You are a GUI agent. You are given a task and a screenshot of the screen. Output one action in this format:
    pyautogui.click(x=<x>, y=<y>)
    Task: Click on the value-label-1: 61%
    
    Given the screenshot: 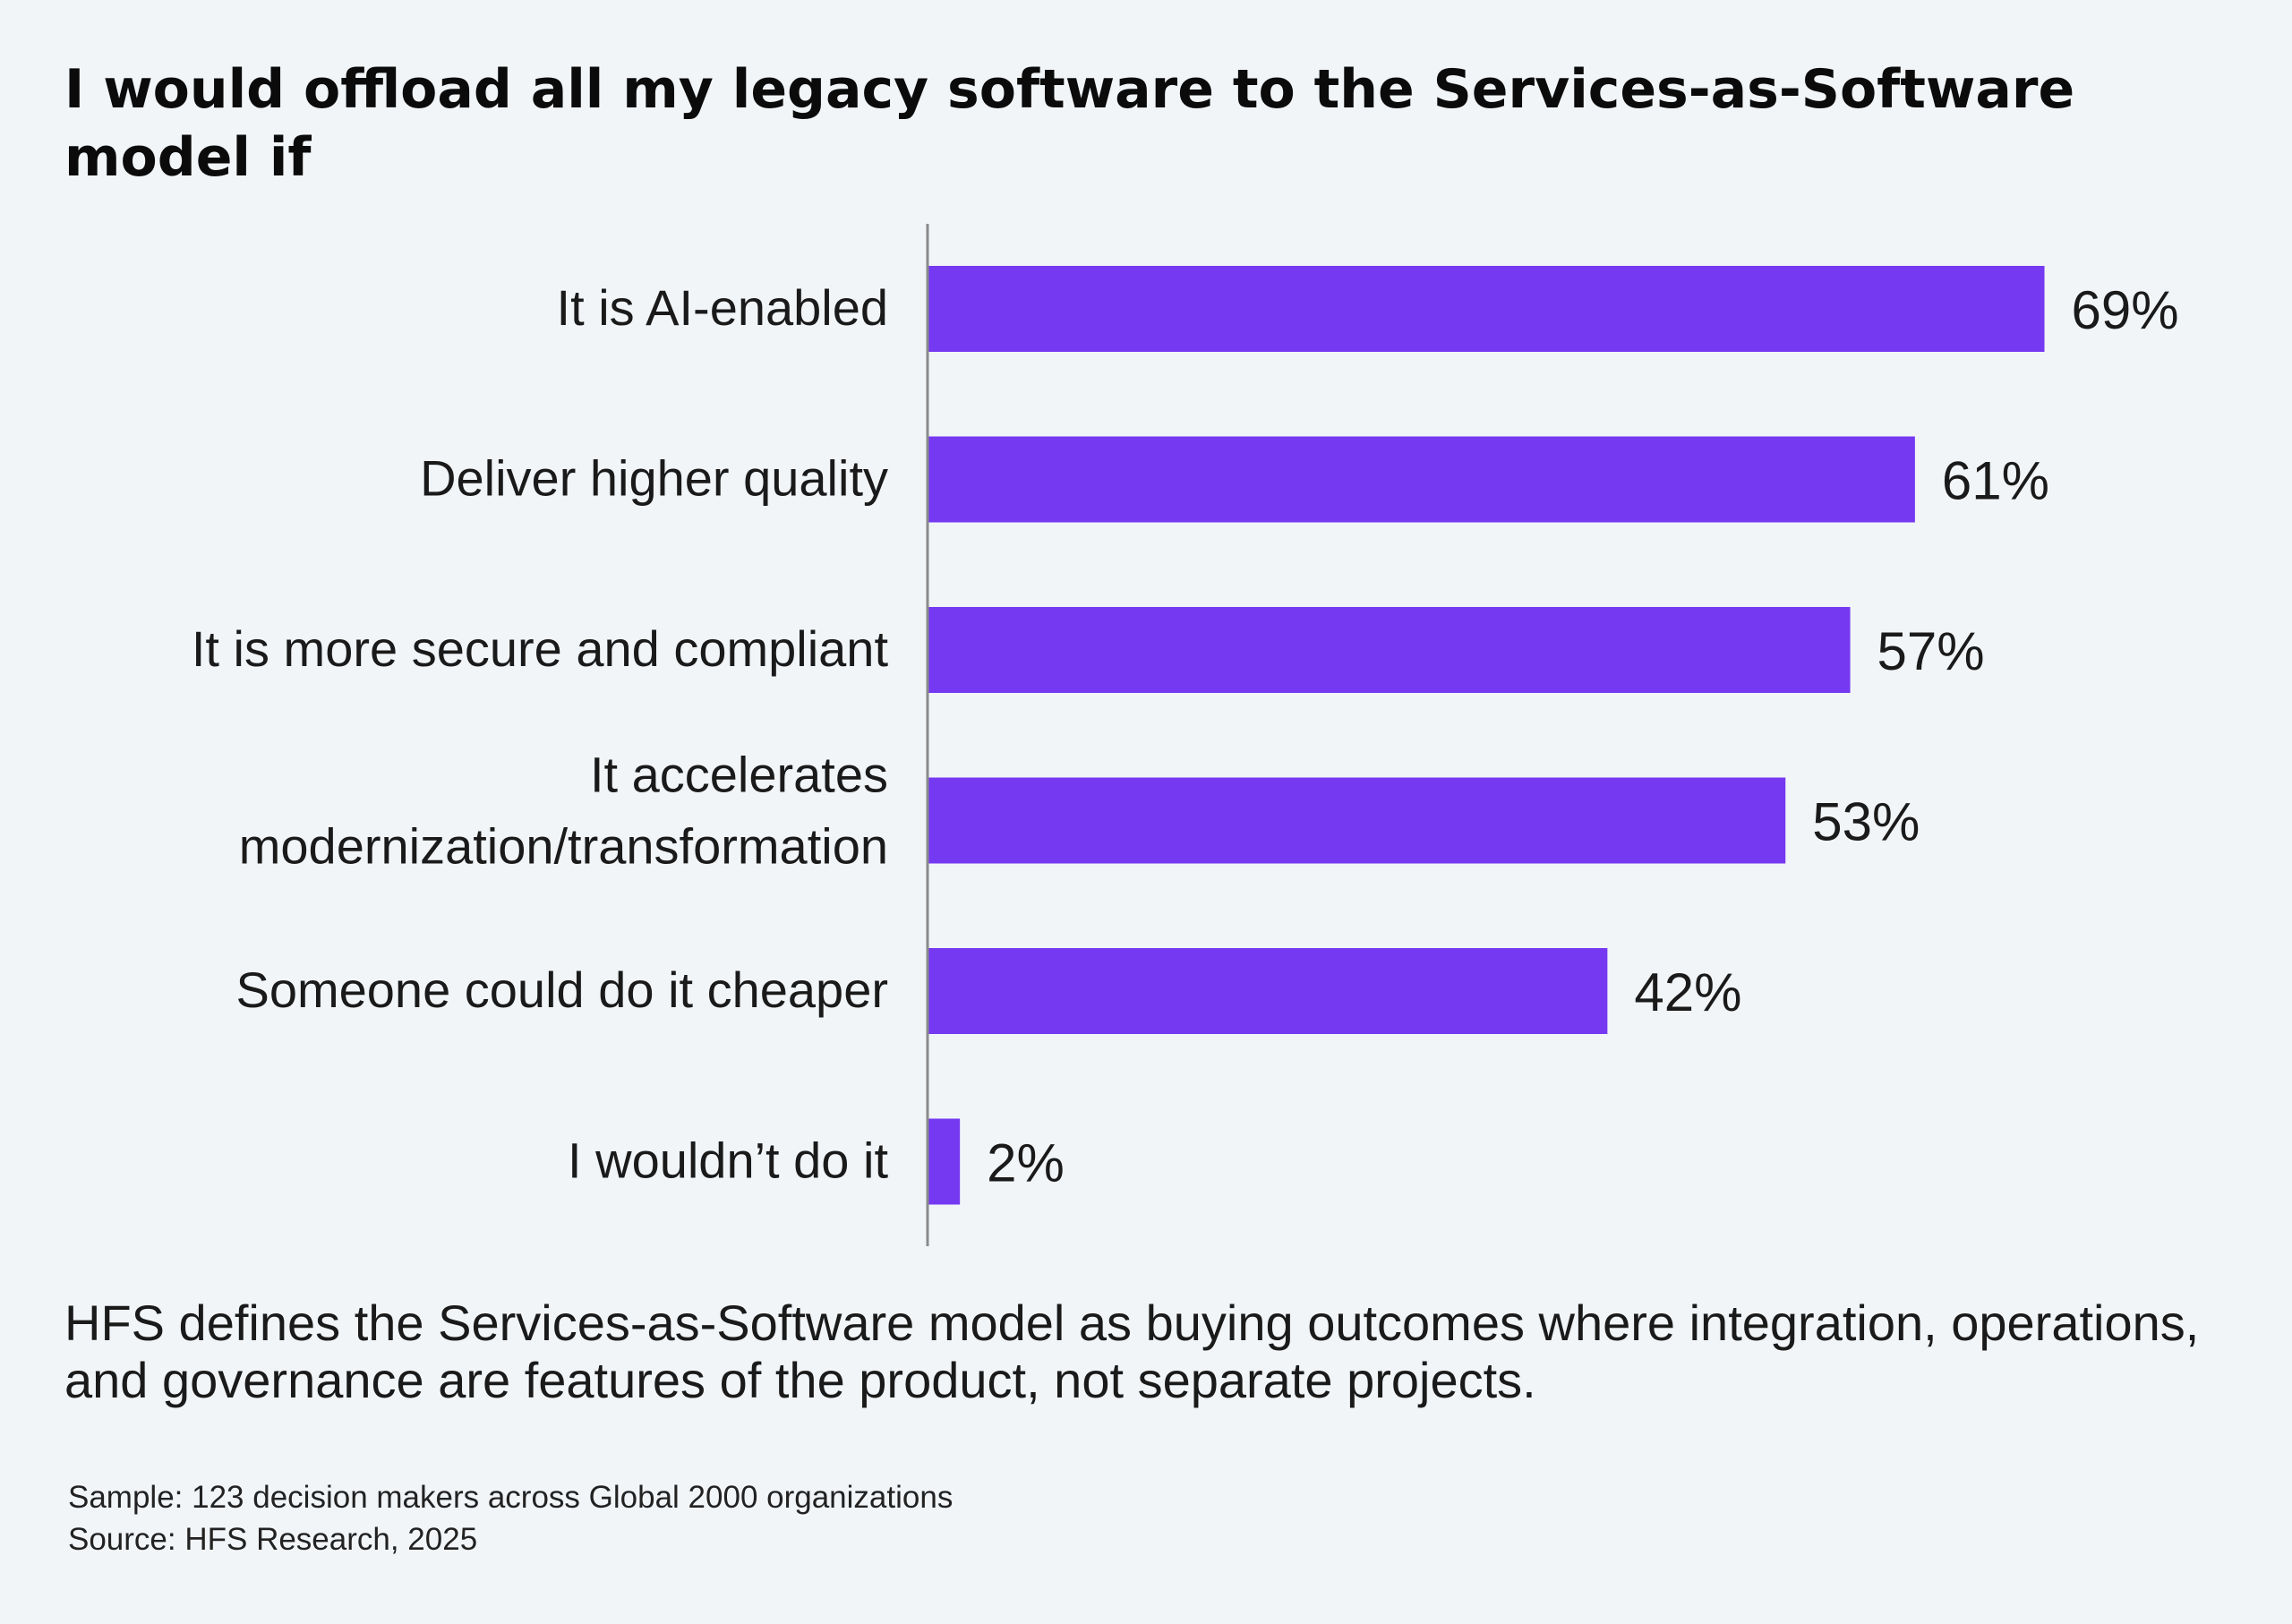 What is the action you would take?
    pyautogui.click(x=1995, y=481)
    